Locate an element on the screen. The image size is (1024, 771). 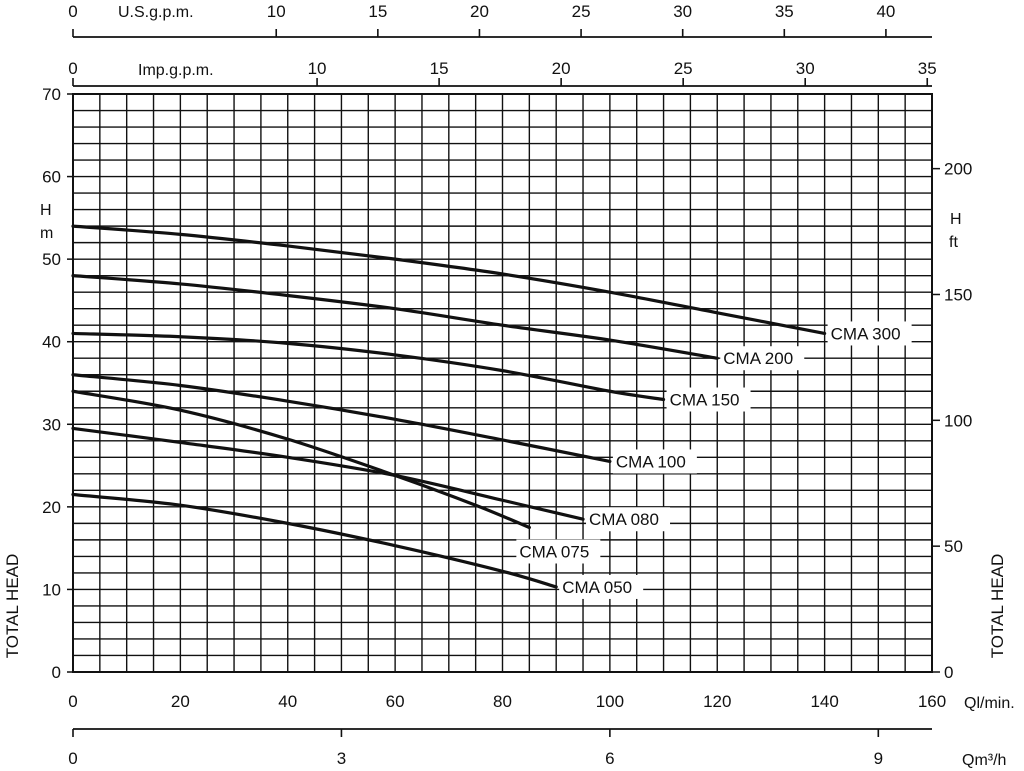
y-tick-label: 0 is located at coordinates (56, 672).